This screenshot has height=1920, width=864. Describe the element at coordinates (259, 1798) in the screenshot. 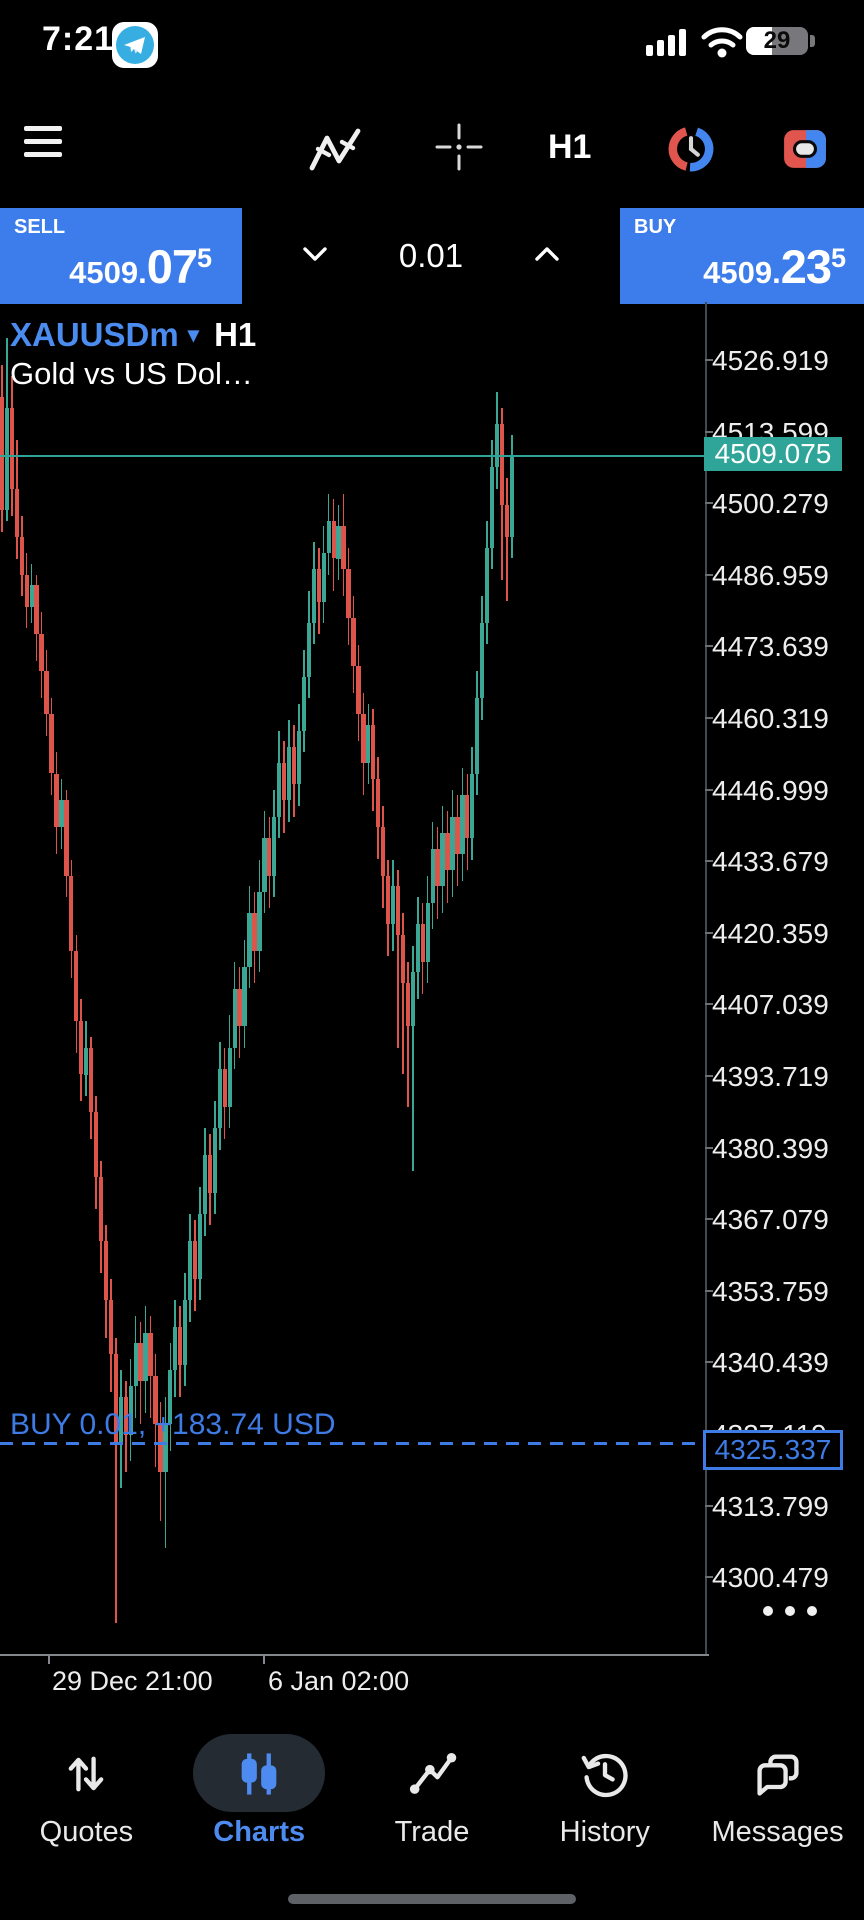

I see `tab-charts: Charts` at that location.